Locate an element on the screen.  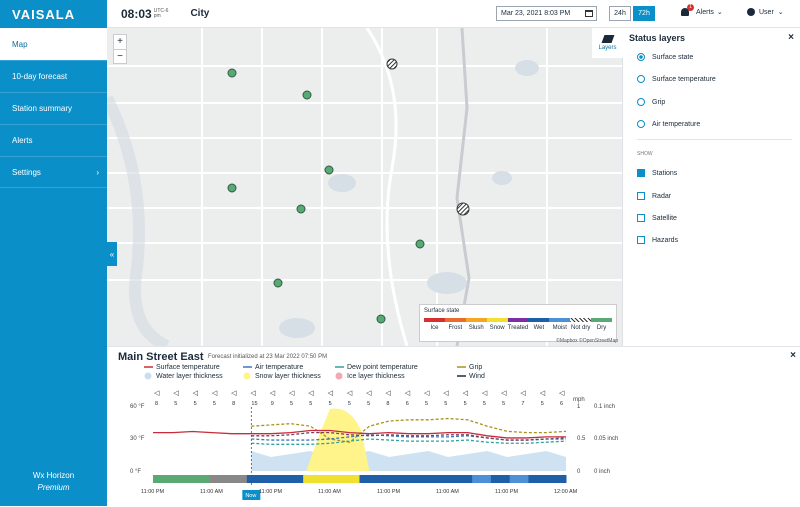
sidebar-item-settings: Settings › is located at coordinates (53, 172).